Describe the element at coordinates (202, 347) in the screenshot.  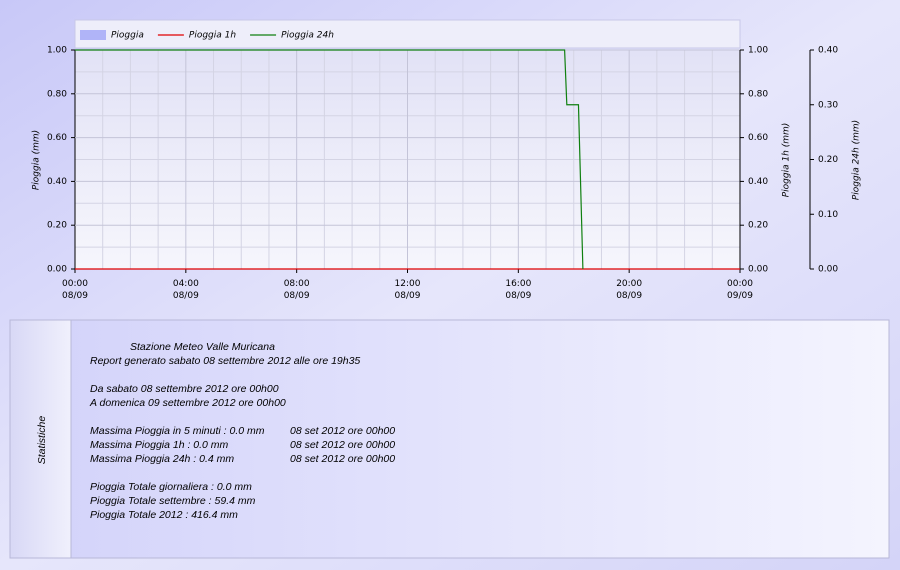
I see `station: Stazione Meteo Valle Muricana` at that location.